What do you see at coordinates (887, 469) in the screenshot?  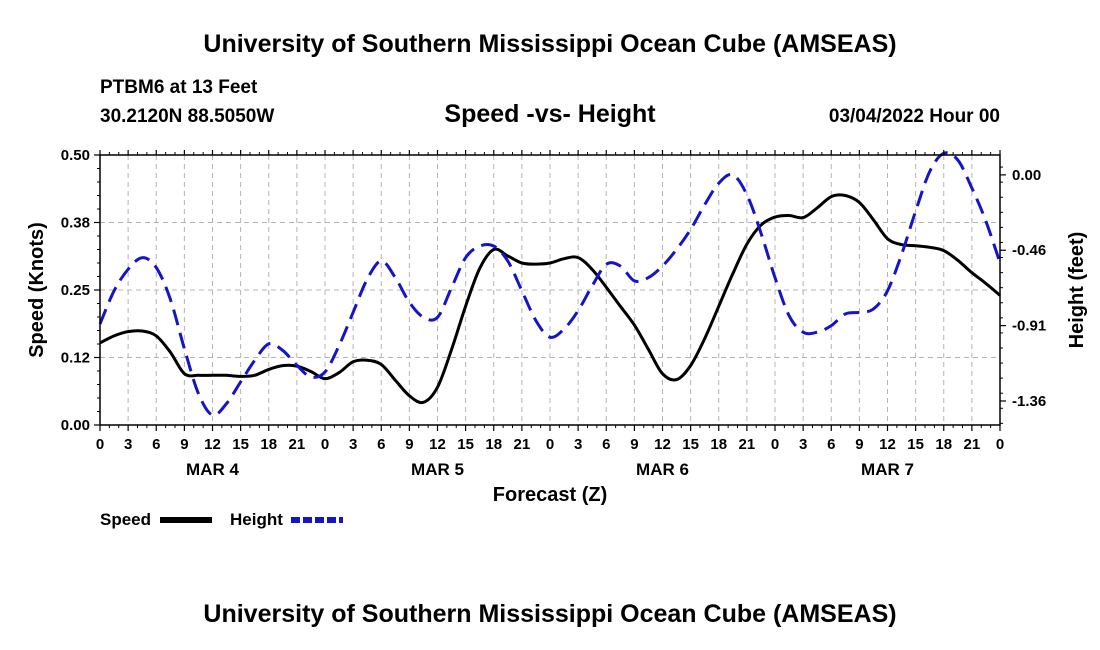 I see `day-label: MAR 7` at bounding box center [887, 469].